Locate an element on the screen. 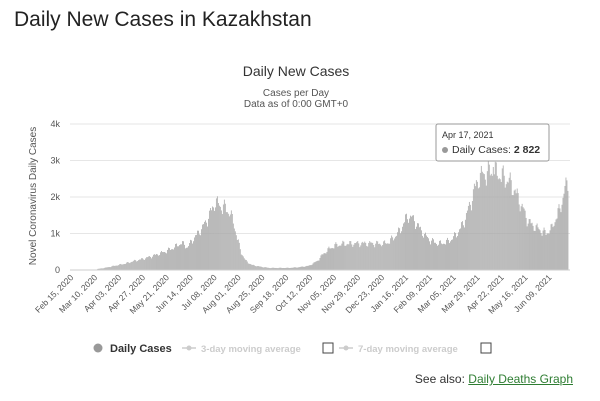 The image size is (600, 401). legend-item-7-day-average: 7-day moving average is located at coordinates (415, 348).